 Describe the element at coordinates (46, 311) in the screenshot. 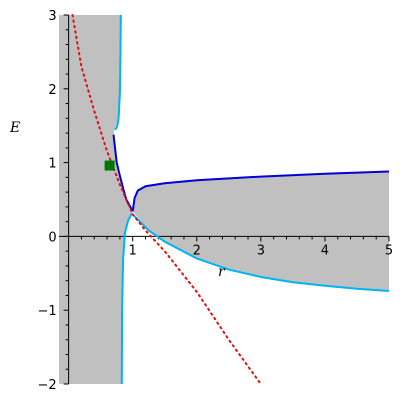

I see `y-tick-label: −1` at that location.